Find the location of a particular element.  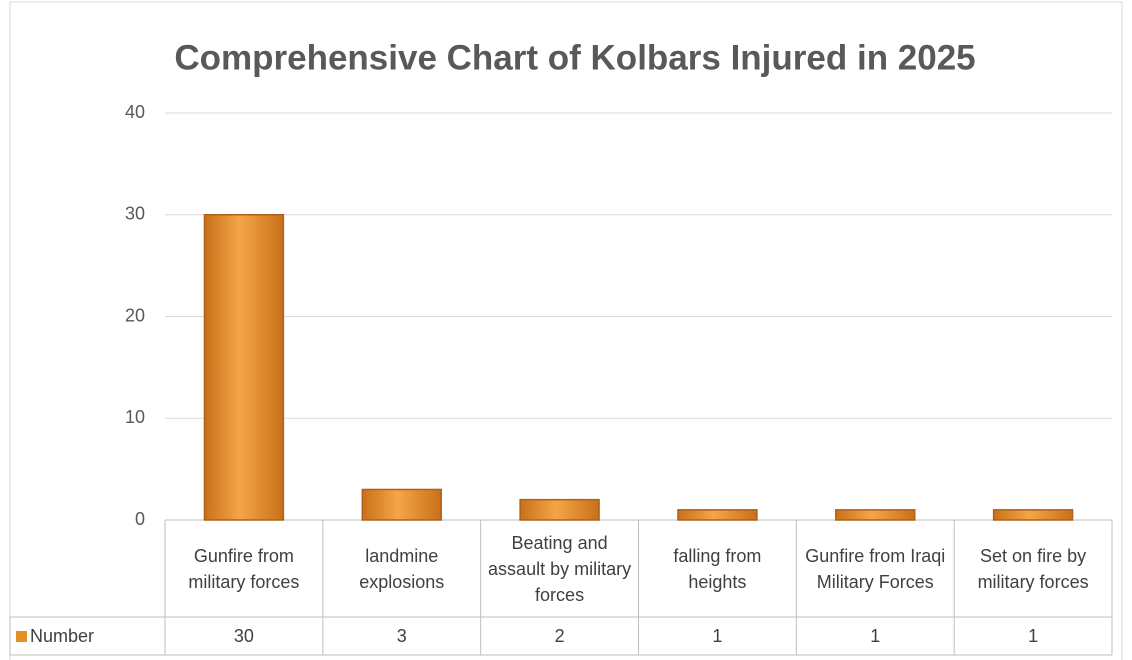

y-tick-label: 10 is located at coordinates (135, 417).